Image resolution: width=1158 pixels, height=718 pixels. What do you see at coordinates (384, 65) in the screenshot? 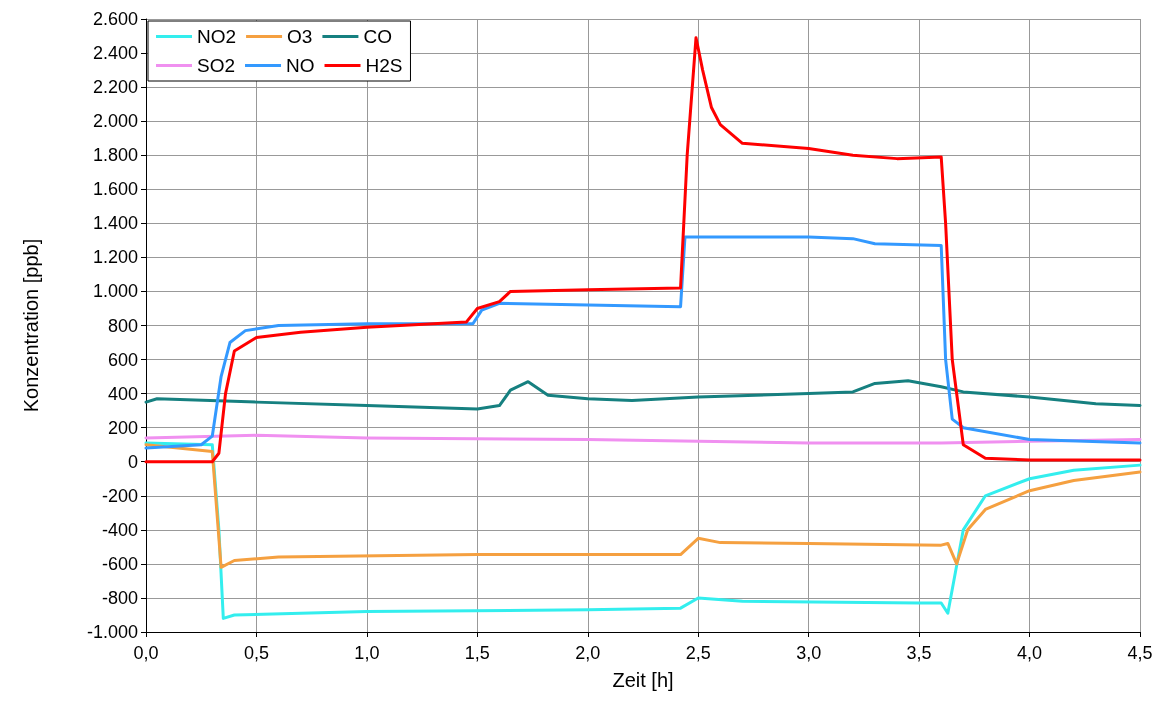
I see `legend-label: H2S` at bounding box center [384, 65].